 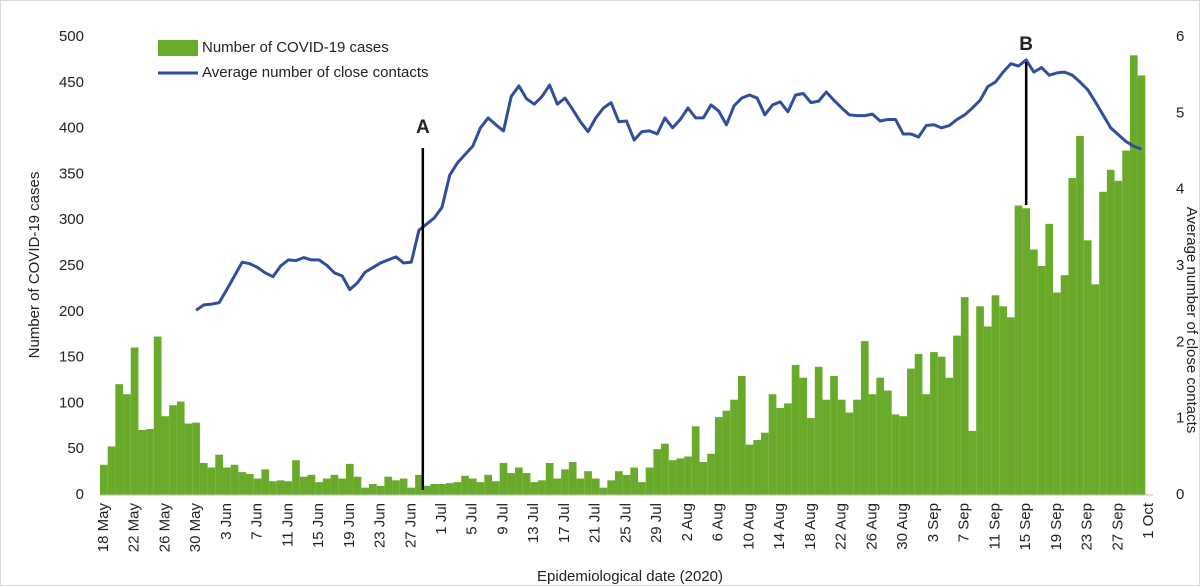 I want to click on y-tick-label: 500, so click(x=71, y=36).